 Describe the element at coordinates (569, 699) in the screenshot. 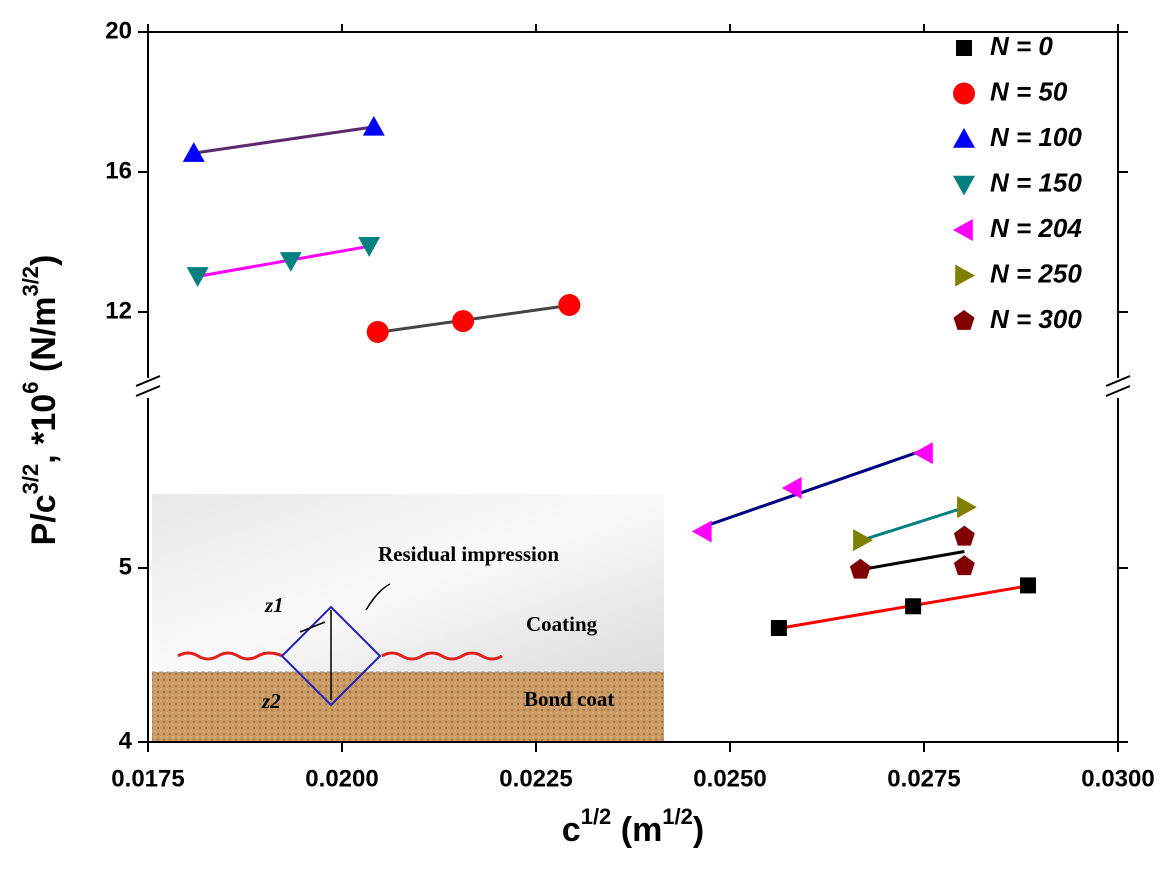

I see `inset-label: Bond coat` at that location.